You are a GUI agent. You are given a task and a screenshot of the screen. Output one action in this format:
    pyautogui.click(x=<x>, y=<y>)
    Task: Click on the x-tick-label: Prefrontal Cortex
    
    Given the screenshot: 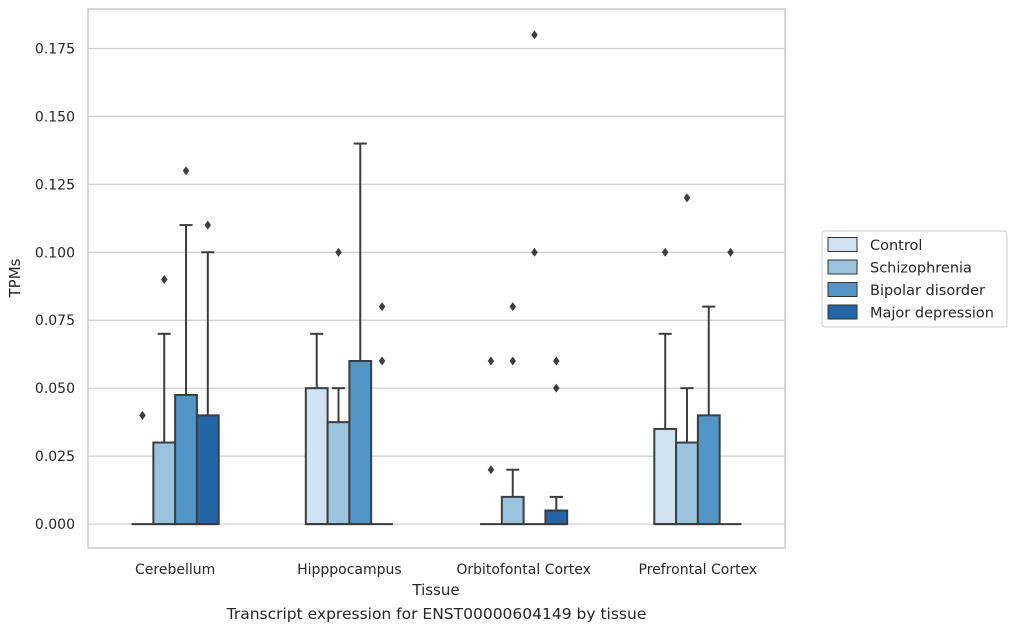 What is the action you would take?
    pyautogui.click(x=698, y=570)
    